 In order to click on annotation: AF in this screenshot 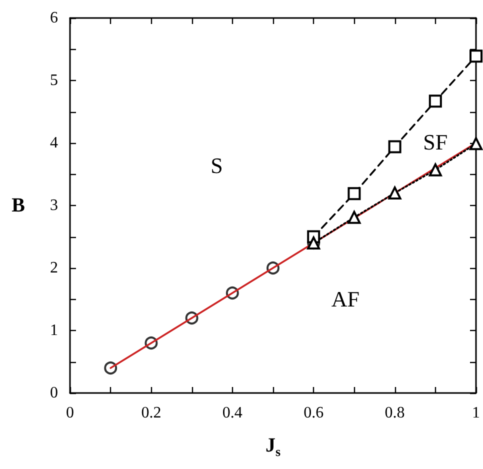, I will do `click(345, 299)`.